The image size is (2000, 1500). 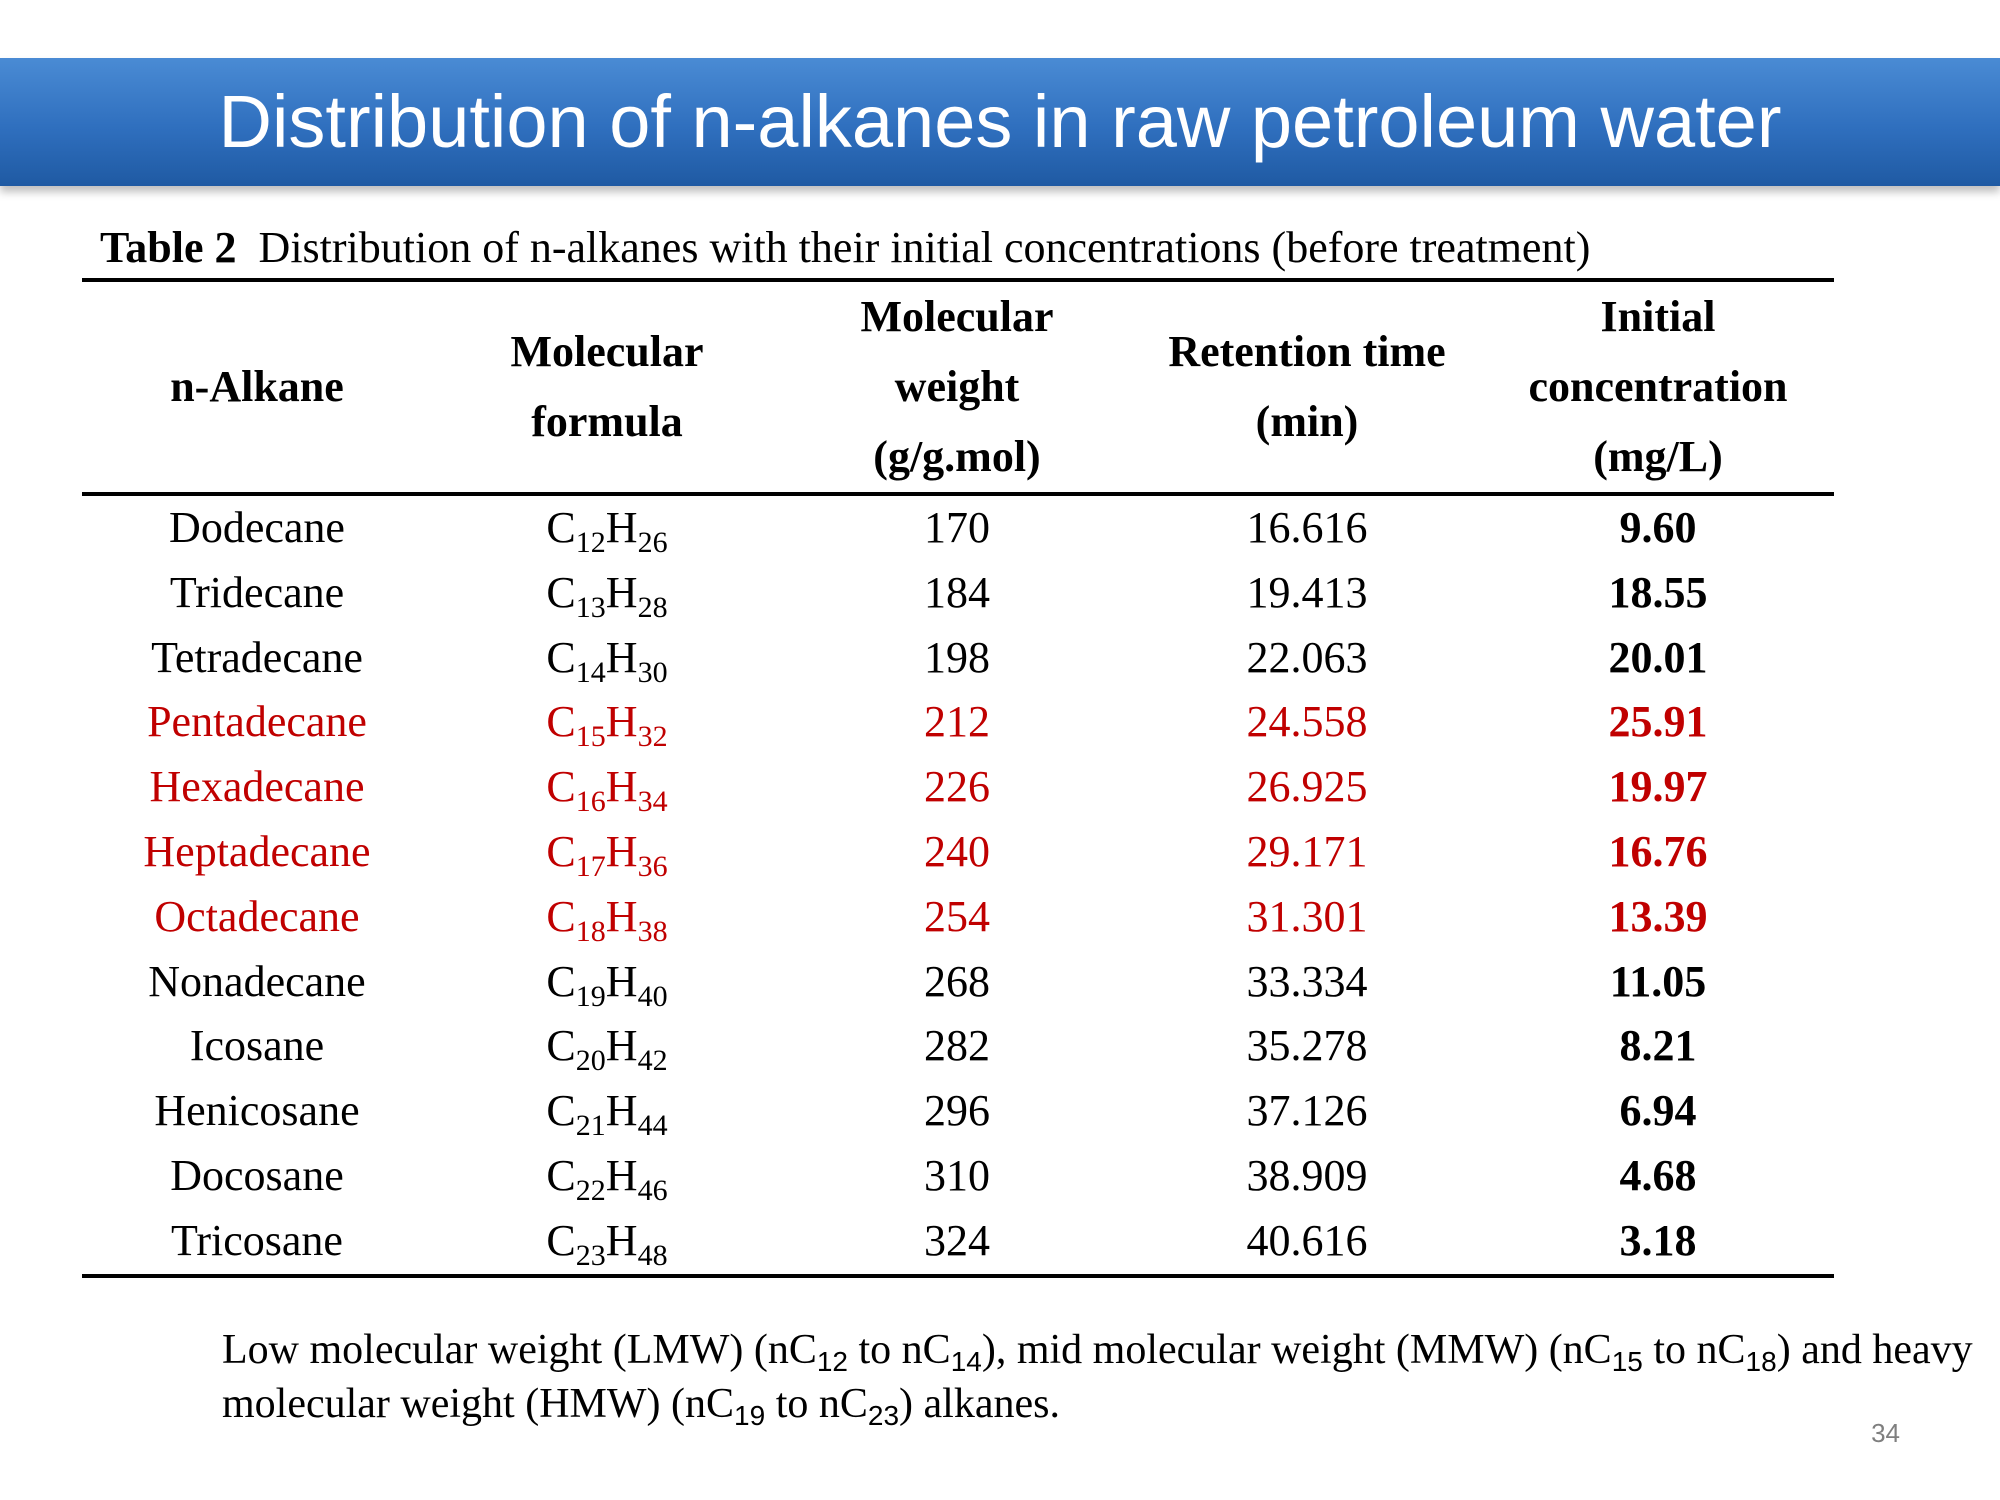 I want to click on table-row: Docosane C22H46 310 38.909 4.68, so click(x=958, y=1176).